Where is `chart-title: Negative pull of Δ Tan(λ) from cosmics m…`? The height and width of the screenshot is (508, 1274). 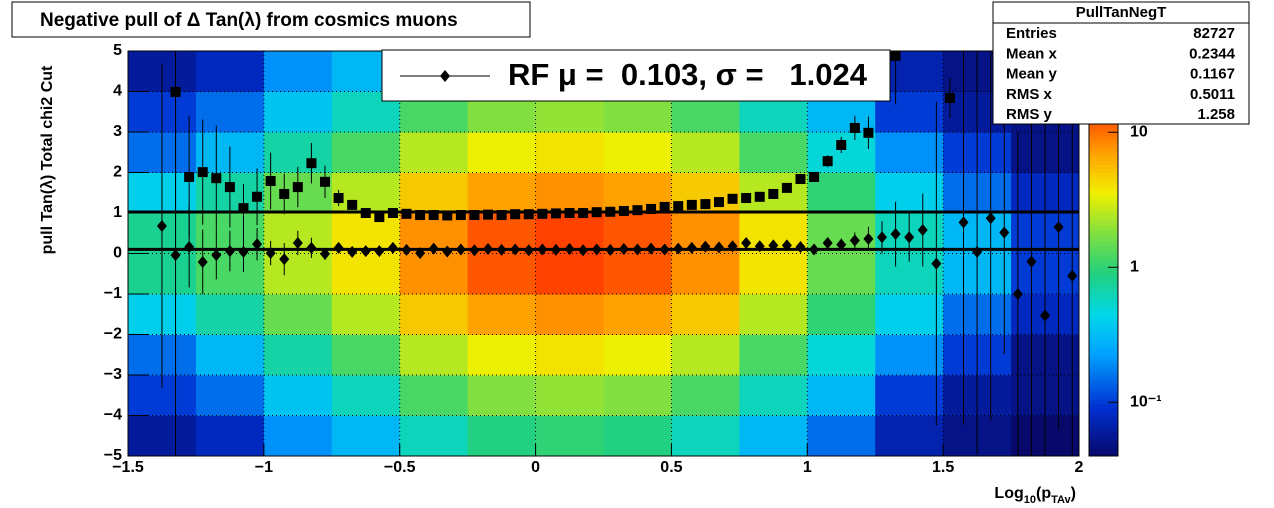
chart-title: Negative pull of Δ Tan(λ) from cosmics m… is located at coordinates (249, 20).